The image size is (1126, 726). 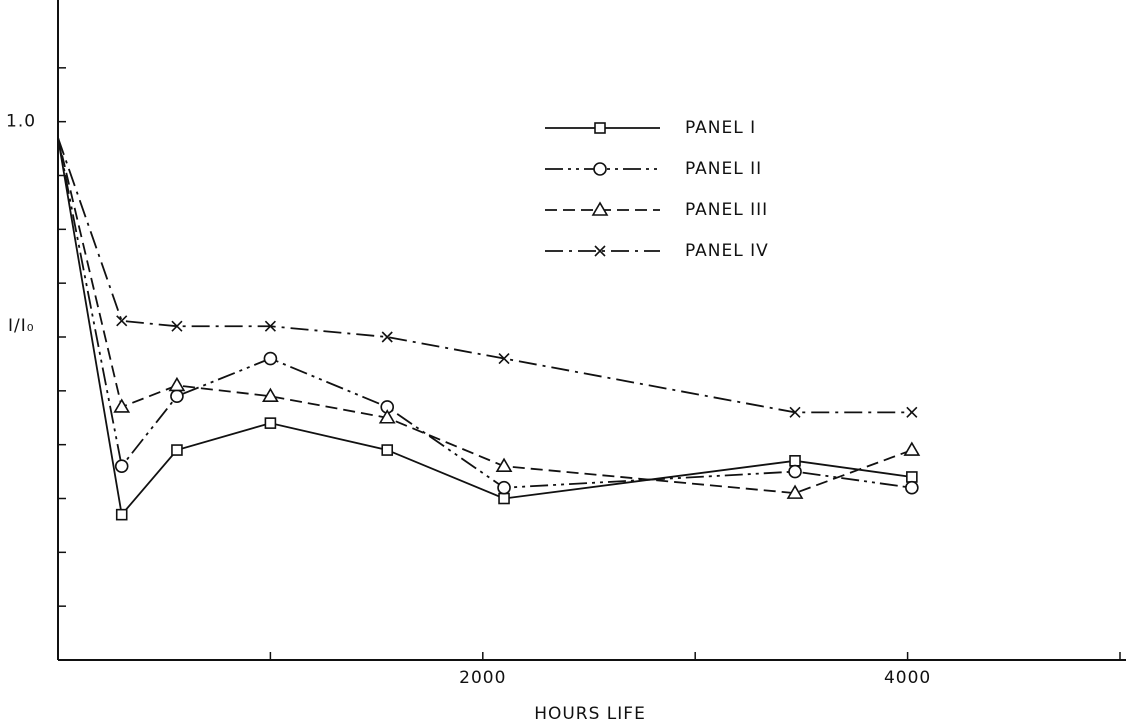 I want to click on legend-label: PANEL II, so click(x=723, y=169).